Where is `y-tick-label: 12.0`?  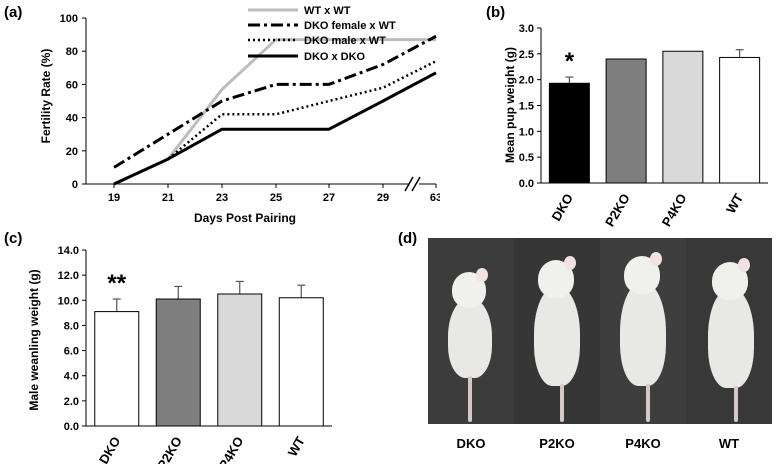
y-tick-label: 12.0 is located at coordinates (68, 276).